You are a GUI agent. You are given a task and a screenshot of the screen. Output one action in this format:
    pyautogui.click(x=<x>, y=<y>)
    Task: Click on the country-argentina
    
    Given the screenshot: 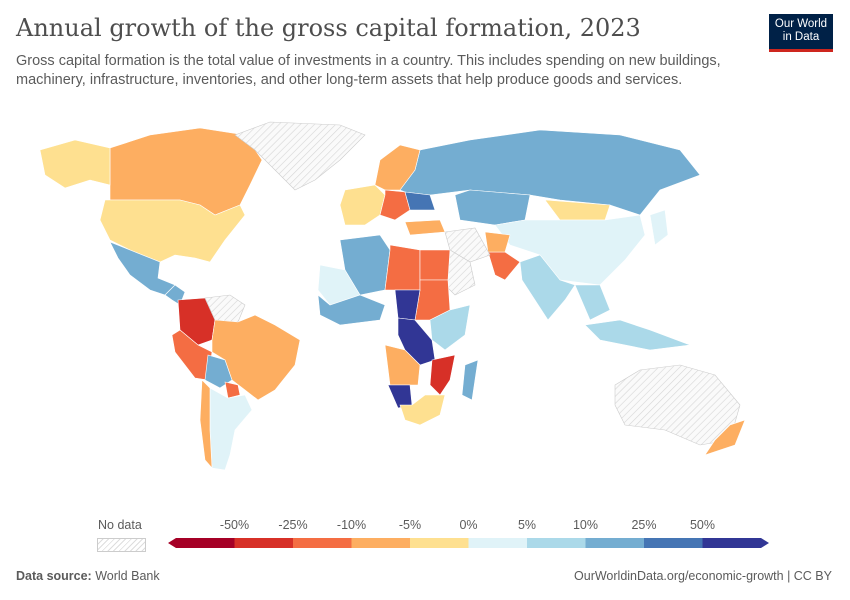 What is the action you would take?
    pyautogui.click(x=231, y=429)
    